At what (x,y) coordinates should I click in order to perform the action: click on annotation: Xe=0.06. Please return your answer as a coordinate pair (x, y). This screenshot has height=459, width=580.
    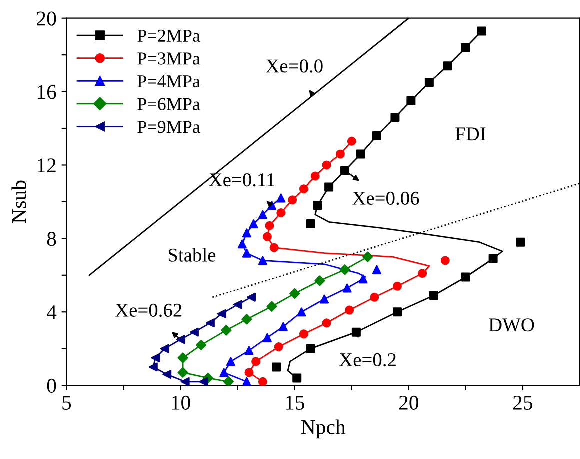
    Looking at the image, I should click on (386, 199).